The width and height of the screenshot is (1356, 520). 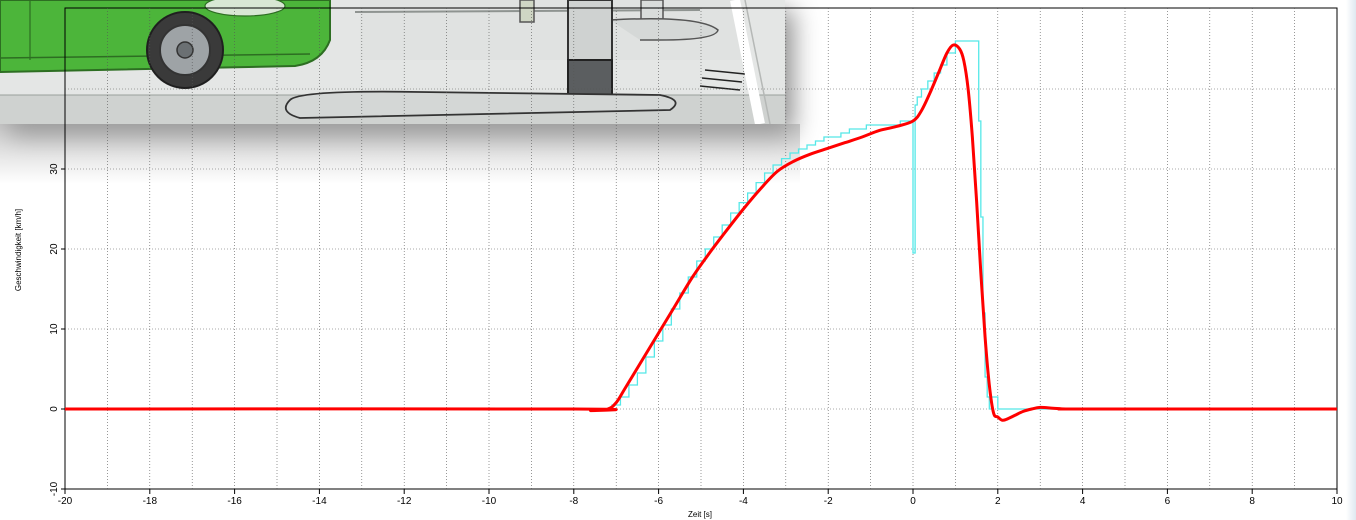 What do you see at coordinates (489, 501) in the screenshot?
I see `x-tick-label: -10` at bounding box center [489, 501].